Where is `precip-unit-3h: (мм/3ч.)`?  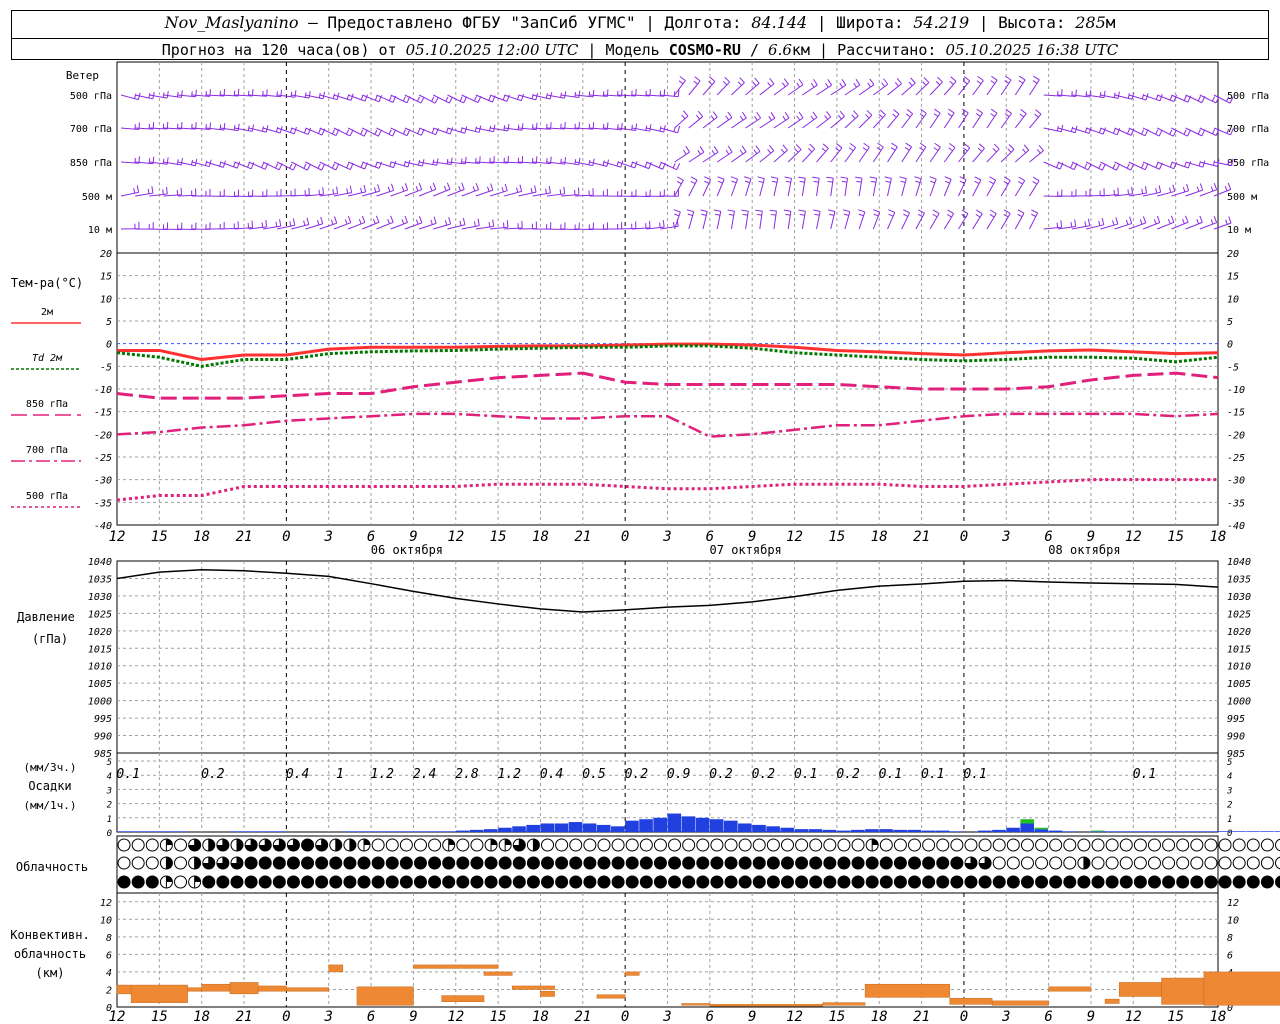 precip-unit-3h: (мм/3ч.) is located at coordinates (50, 767).